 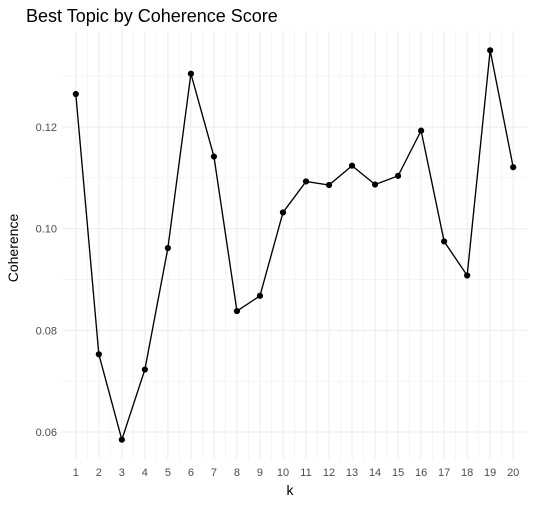 What do you see at coordinates (46, 280) in the screenshot?
I see `y-tick-labels: 0.06 0.08 0.10 0.12` at bounding box center [46, 280].